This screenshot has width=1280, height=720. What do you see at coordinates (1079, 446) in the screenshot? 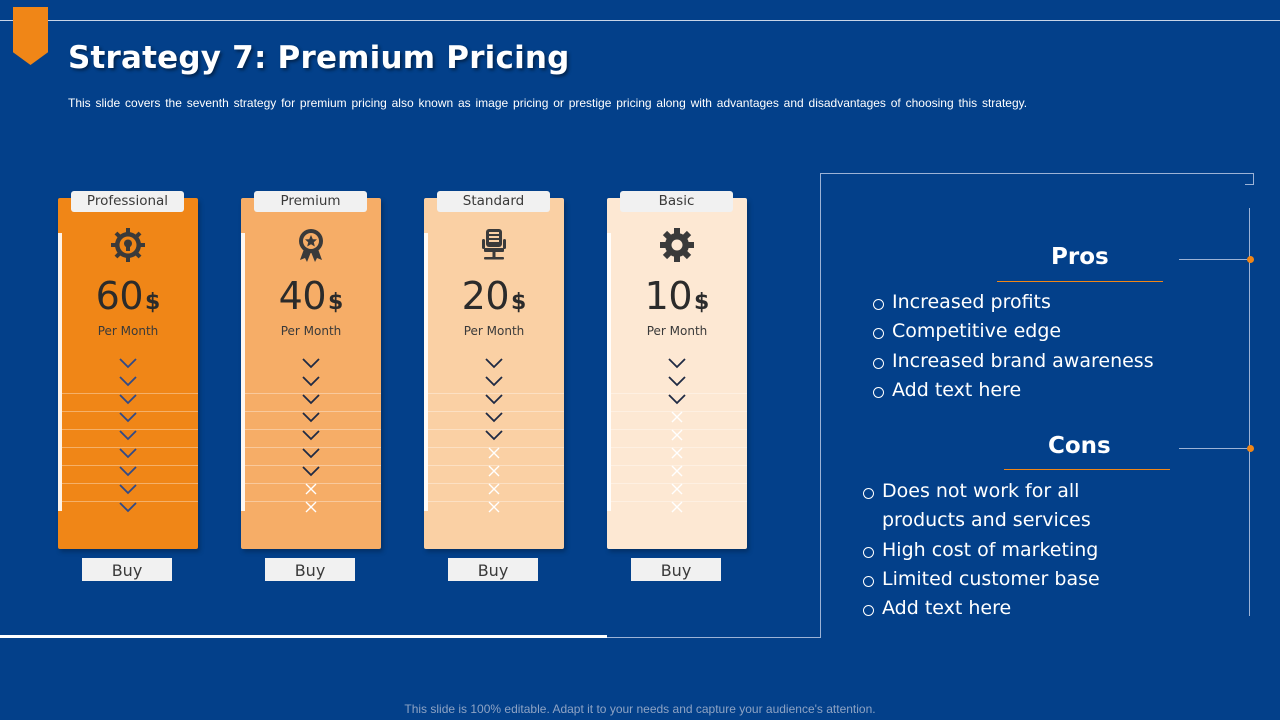
I see `cons-title: Cons` at bounding box center [1079, 446].